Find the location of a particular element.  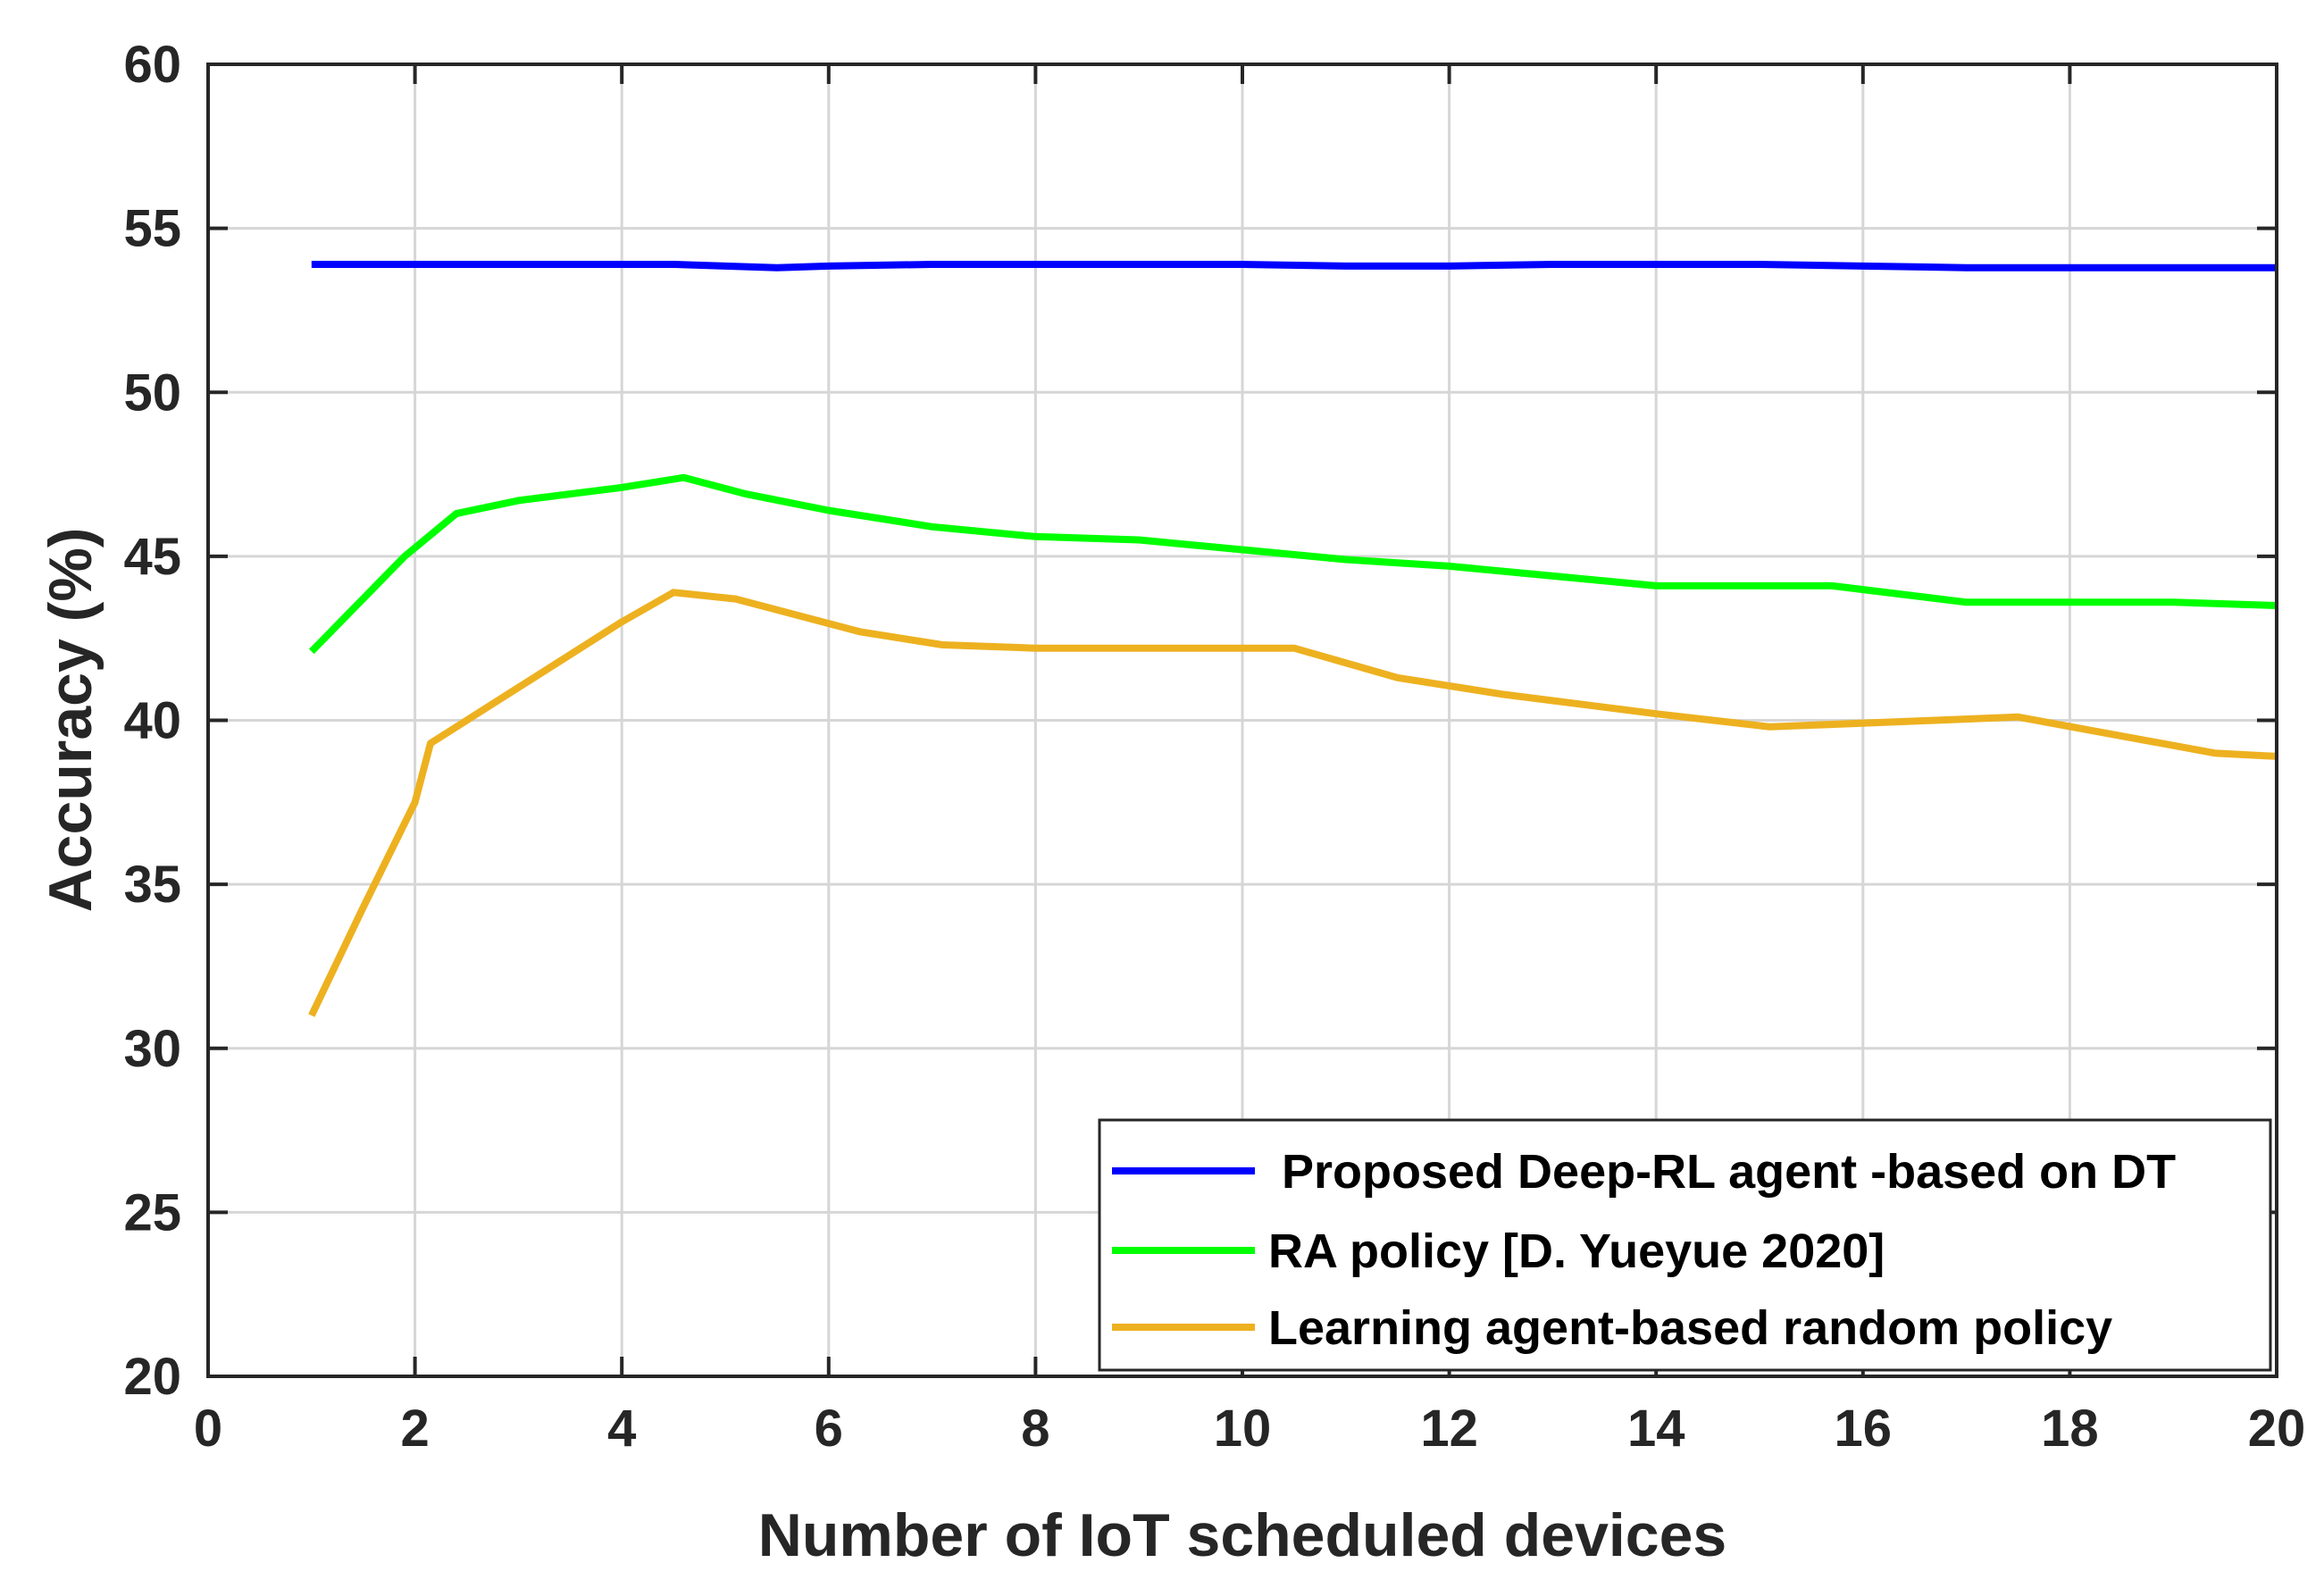

legend-entry-1: Proposed Deep-RL agent -based on DT is located at coordinates (1644, 1172).